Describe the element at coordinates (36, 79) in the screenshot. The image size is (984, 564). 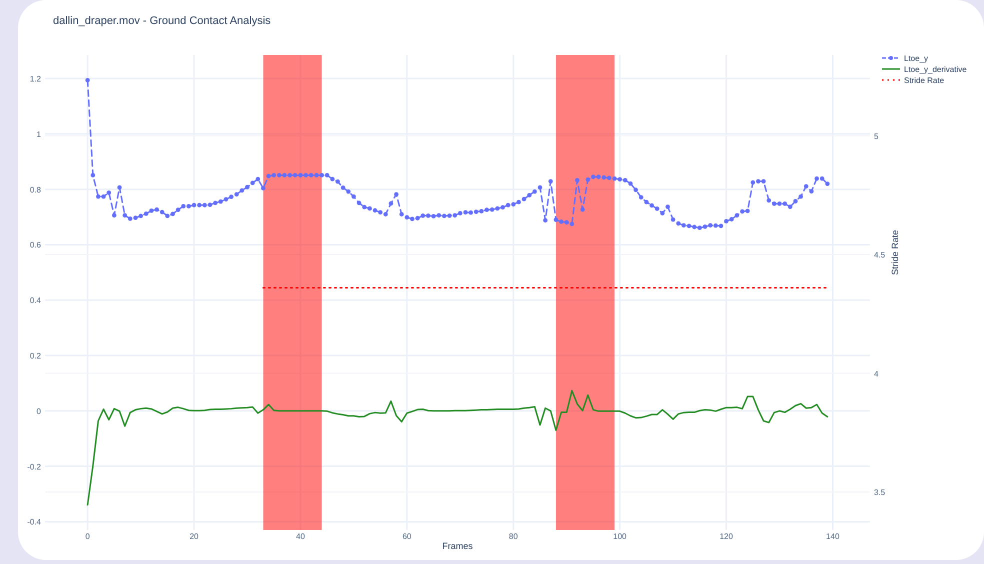
I see `y-tick-label: 1.2` at that location.